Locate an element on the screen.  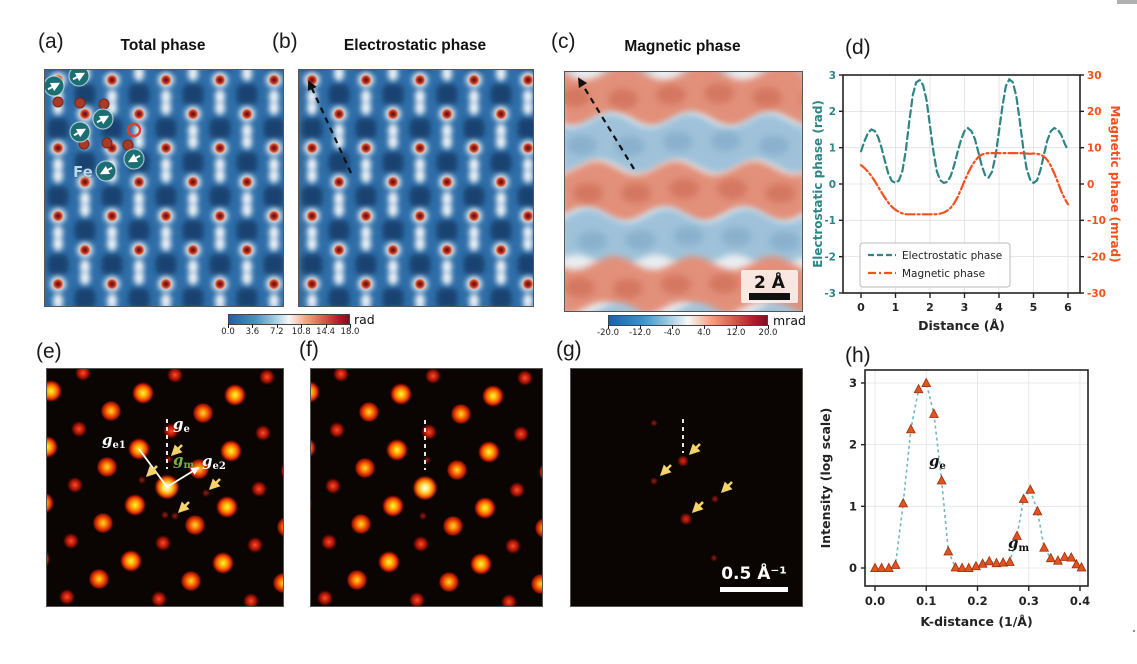
title-magnetic-phase: Magnetic phase is located at coordinates (682, 46).